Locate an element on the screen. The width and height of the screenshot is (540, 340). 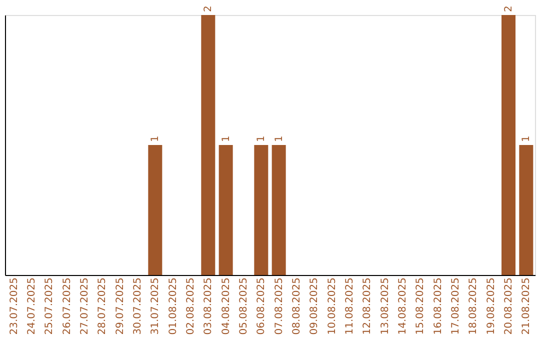
x-tick-label: 07.08.2025 is located at coordinates (279, 306).